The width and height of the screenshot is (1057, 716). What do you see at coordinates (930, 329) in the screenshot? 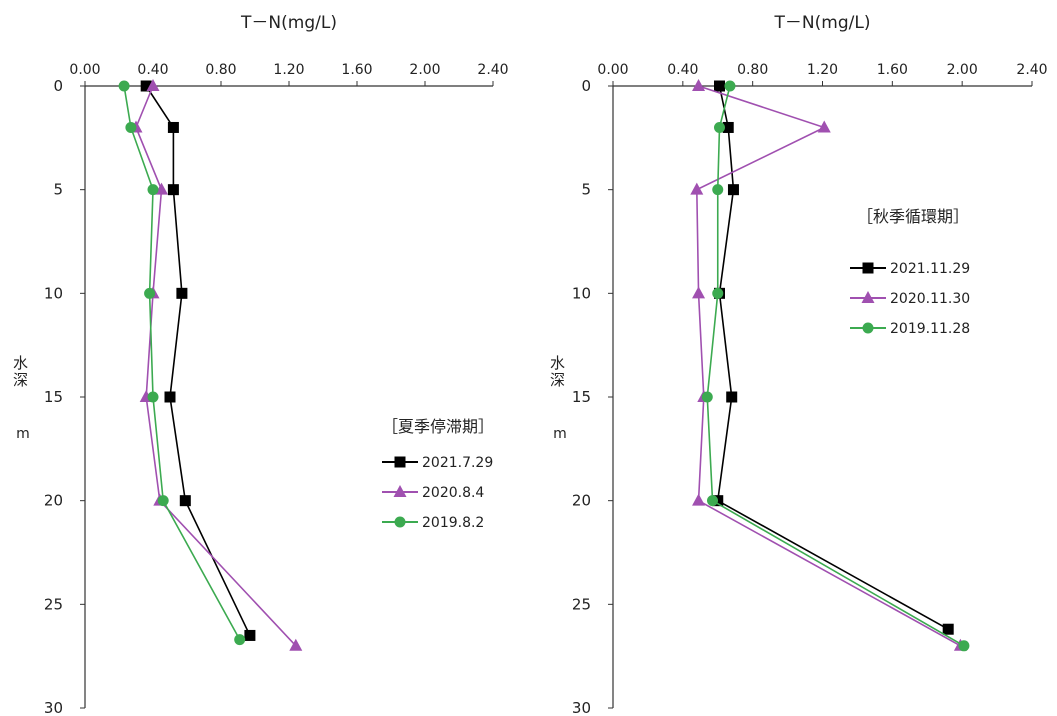
I see `legend-label: 2019.11.28` at bounding box center [930, 329].